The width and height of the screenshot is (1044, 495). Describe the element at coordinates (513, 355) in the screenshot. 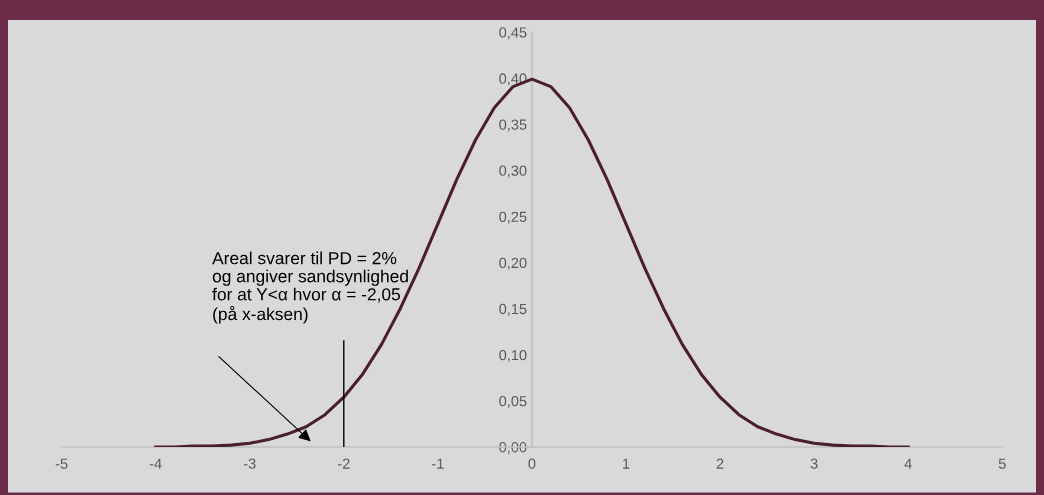

I see `y-tick-label: 0,10` at that location.